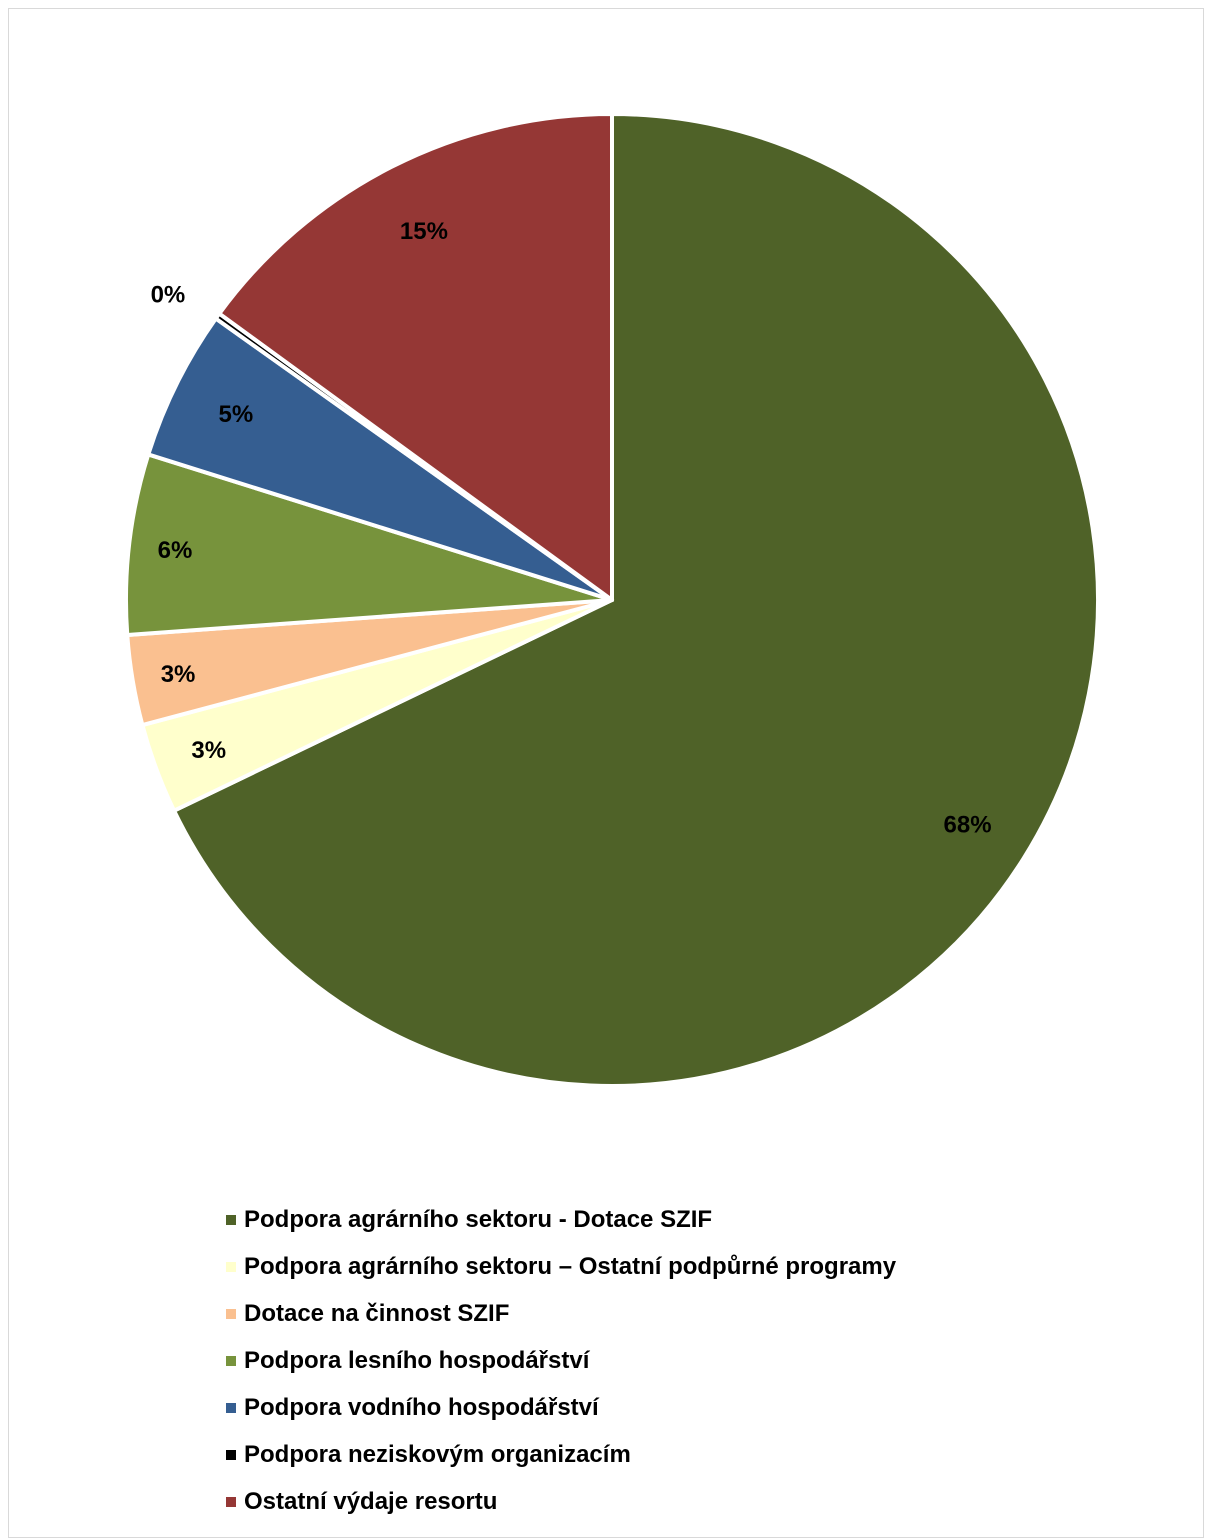  I want to click on data-label: 15%, so click(424, 231).